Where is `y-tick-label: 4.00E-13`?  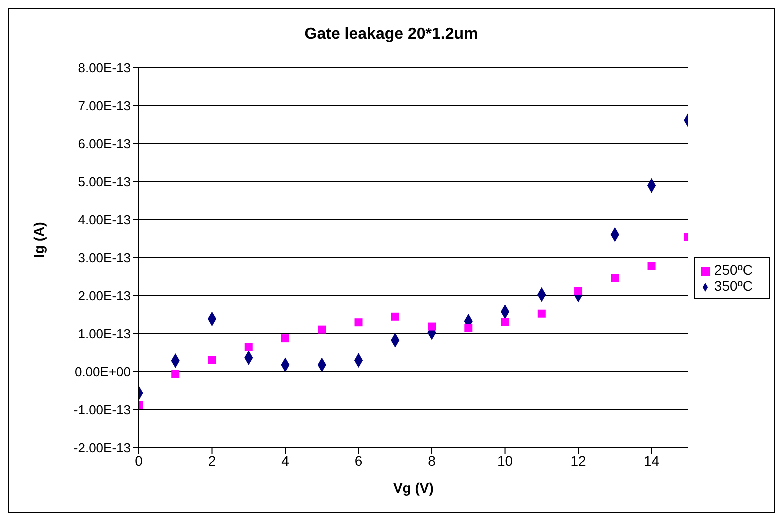 y-tick-label: 4.00E-13 is located at coordinates (104, 220).